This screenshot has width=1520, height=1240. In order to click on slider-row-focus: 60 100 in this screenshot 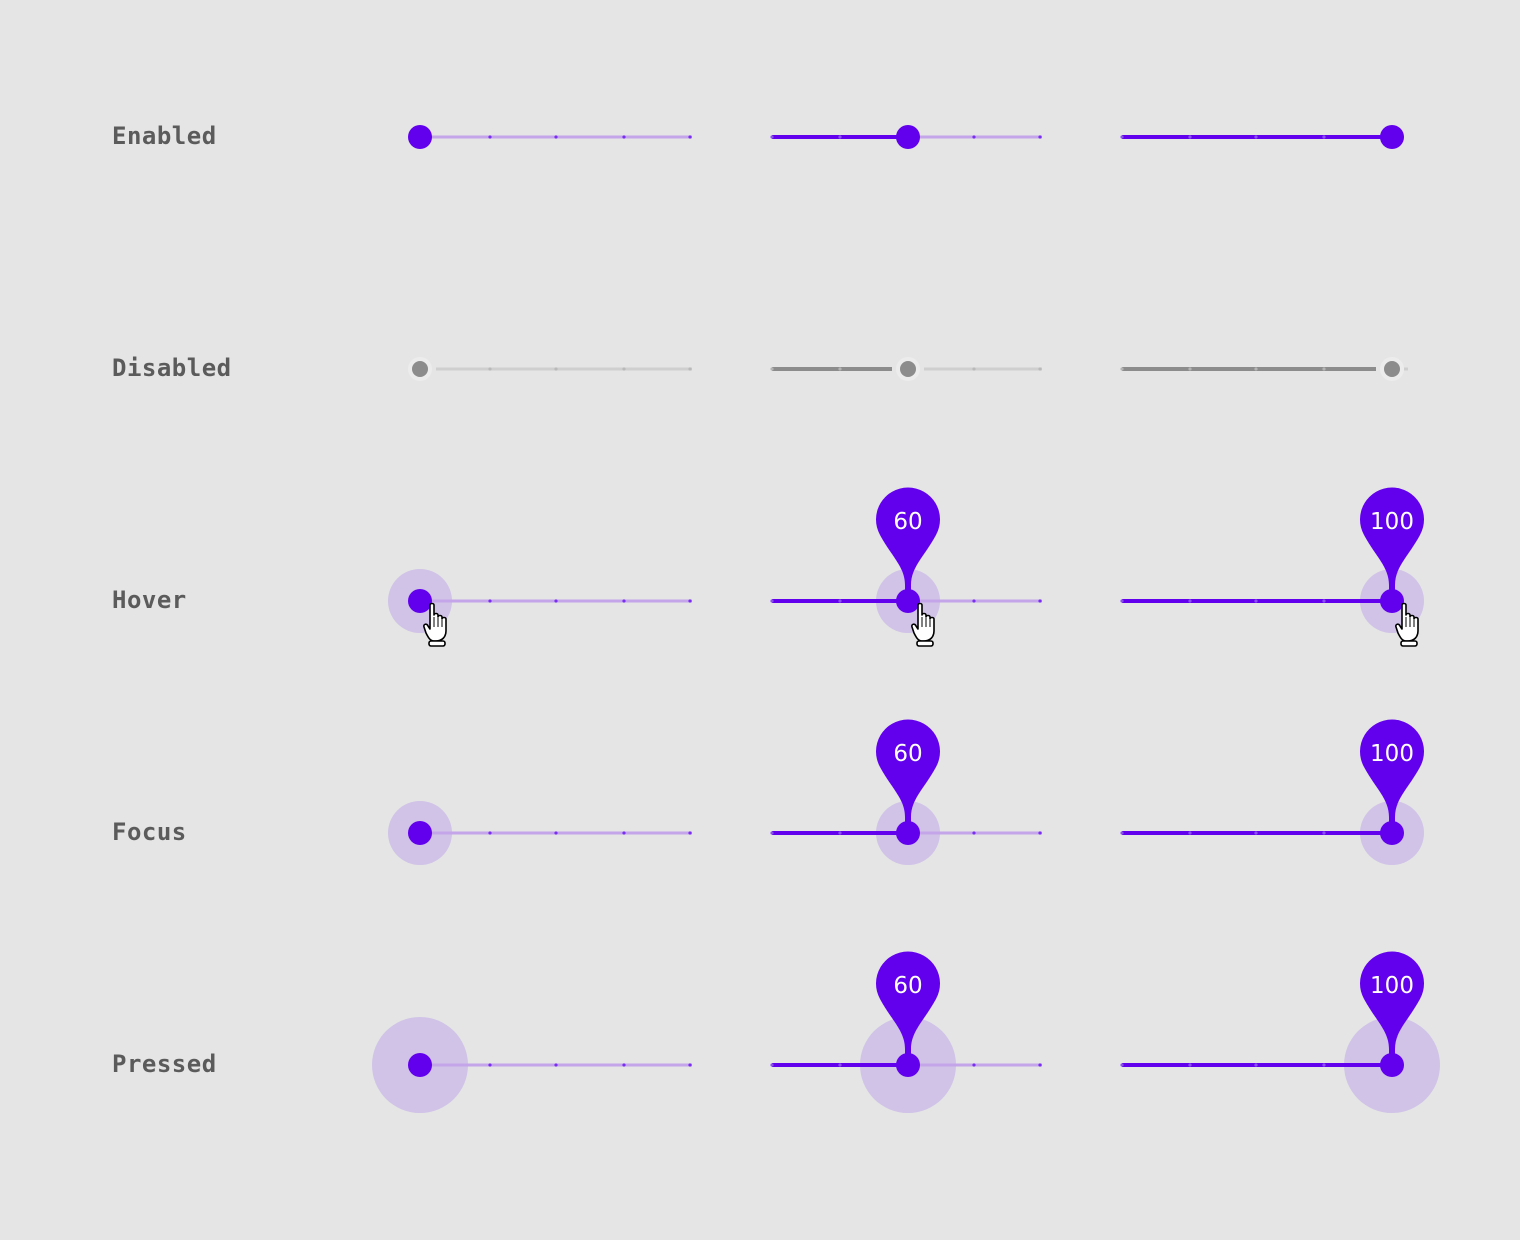, I will do `click(906, 792)`.